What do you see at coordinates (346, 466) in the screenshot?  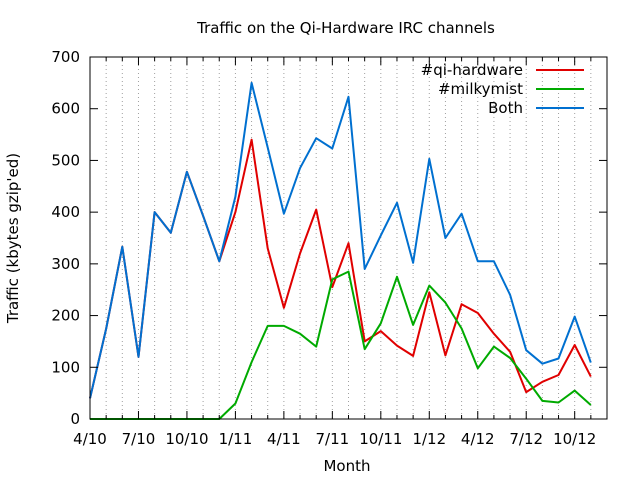 I see `x-axis-label: Month` at bounding box center [346, 466].